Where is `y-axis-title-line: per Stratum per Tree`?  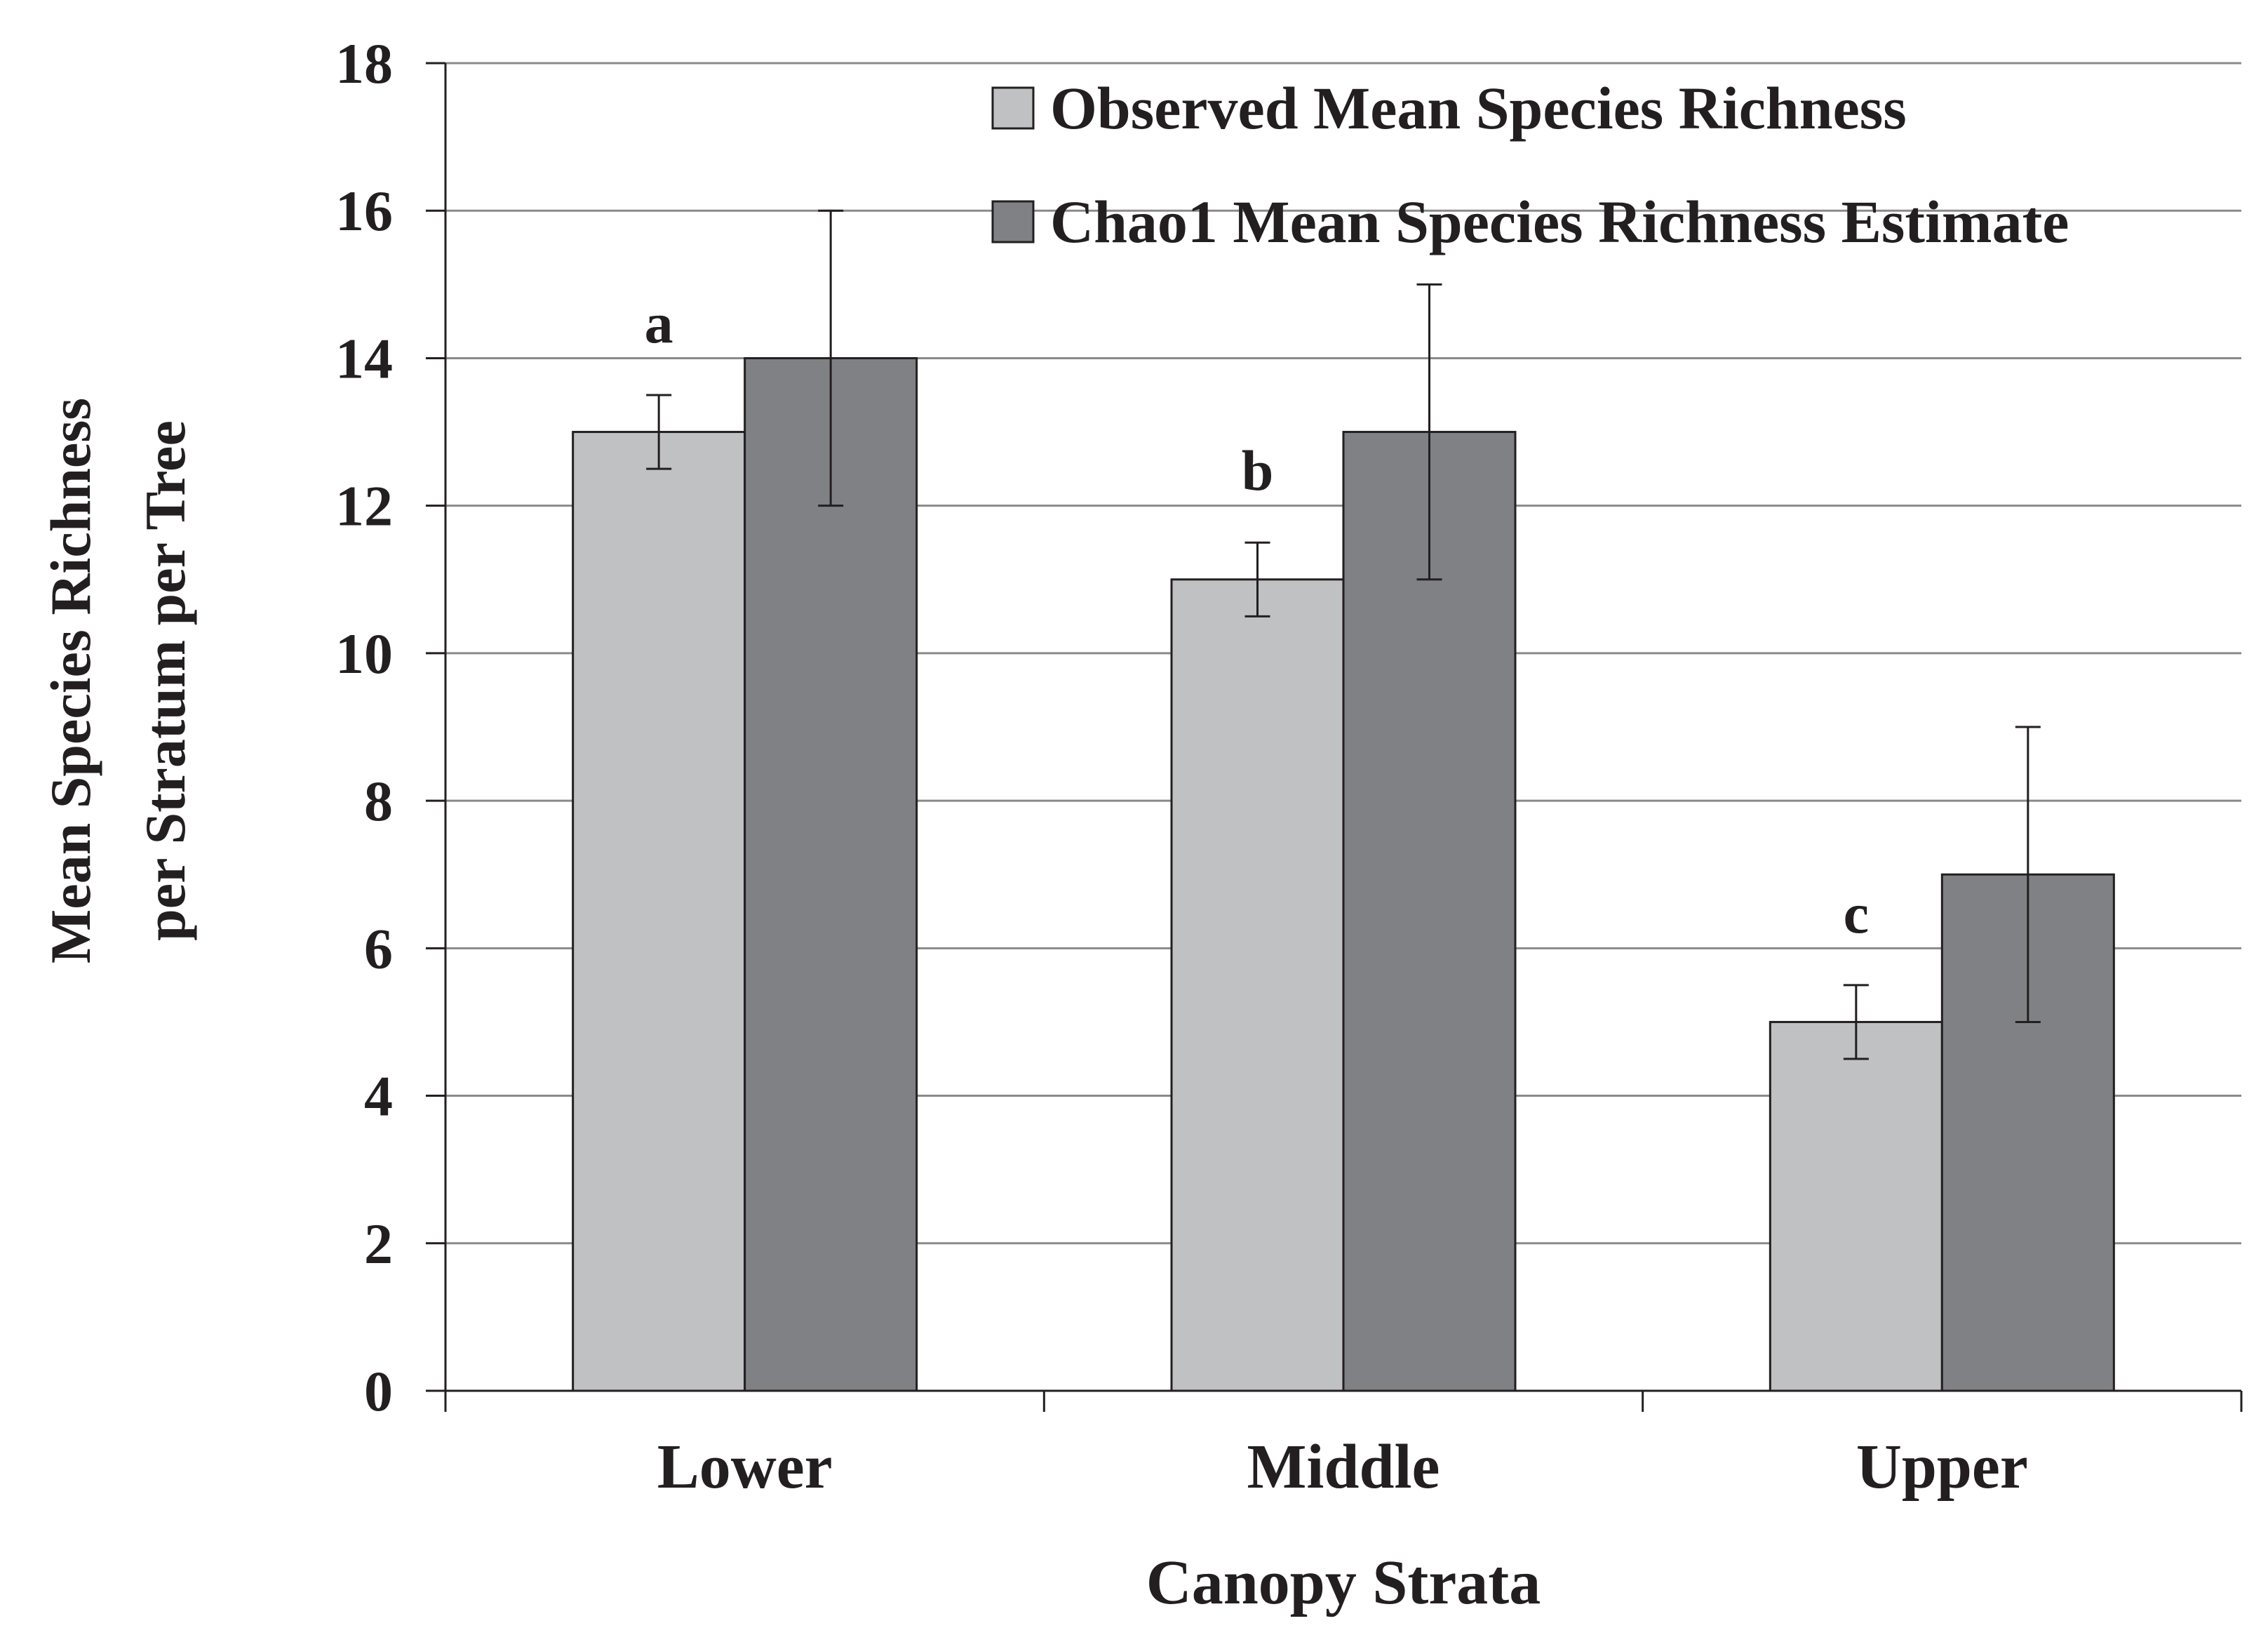
y-axis-title-line: per Stratum per Tree is located at coordinates (165, 680).